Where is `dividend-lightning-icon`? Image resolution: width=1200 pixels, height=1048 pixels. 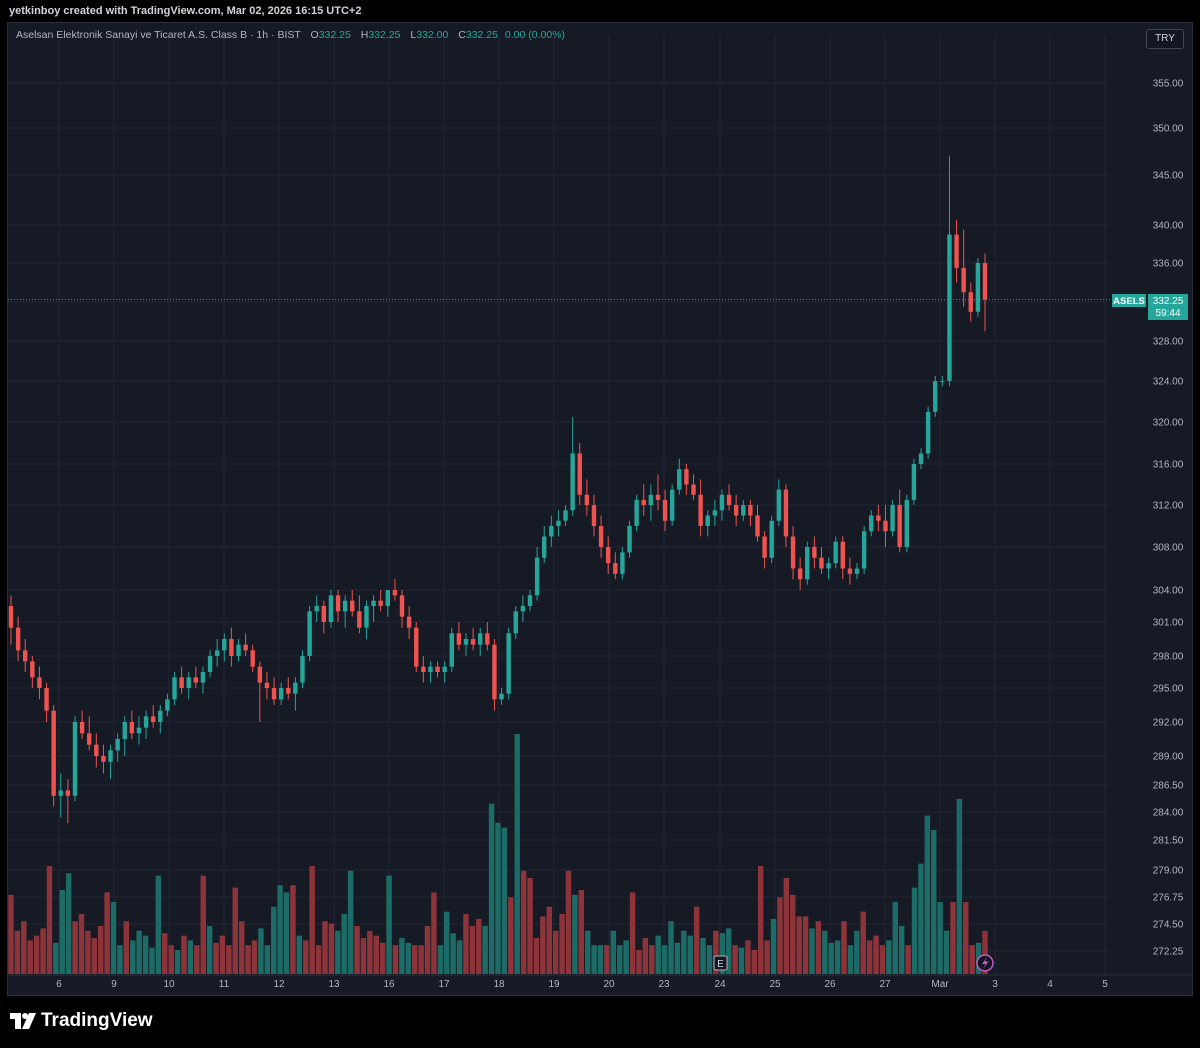
dividend-lightning-icon is located at coordinates (985, 963).